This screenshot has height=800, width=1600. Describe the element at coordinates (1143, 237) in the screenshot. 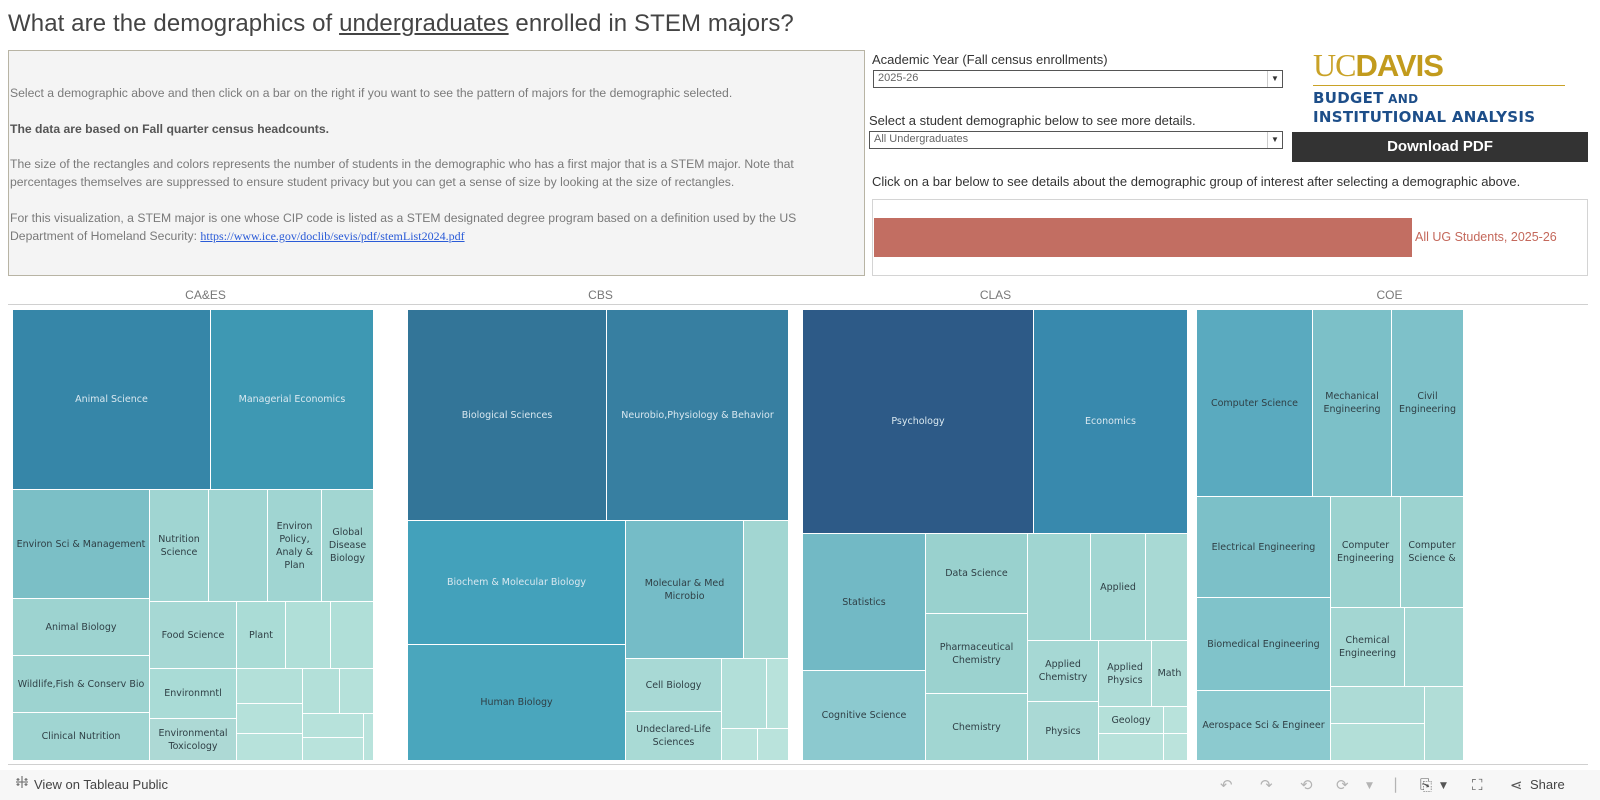

I see `demographic-bar` at that location.